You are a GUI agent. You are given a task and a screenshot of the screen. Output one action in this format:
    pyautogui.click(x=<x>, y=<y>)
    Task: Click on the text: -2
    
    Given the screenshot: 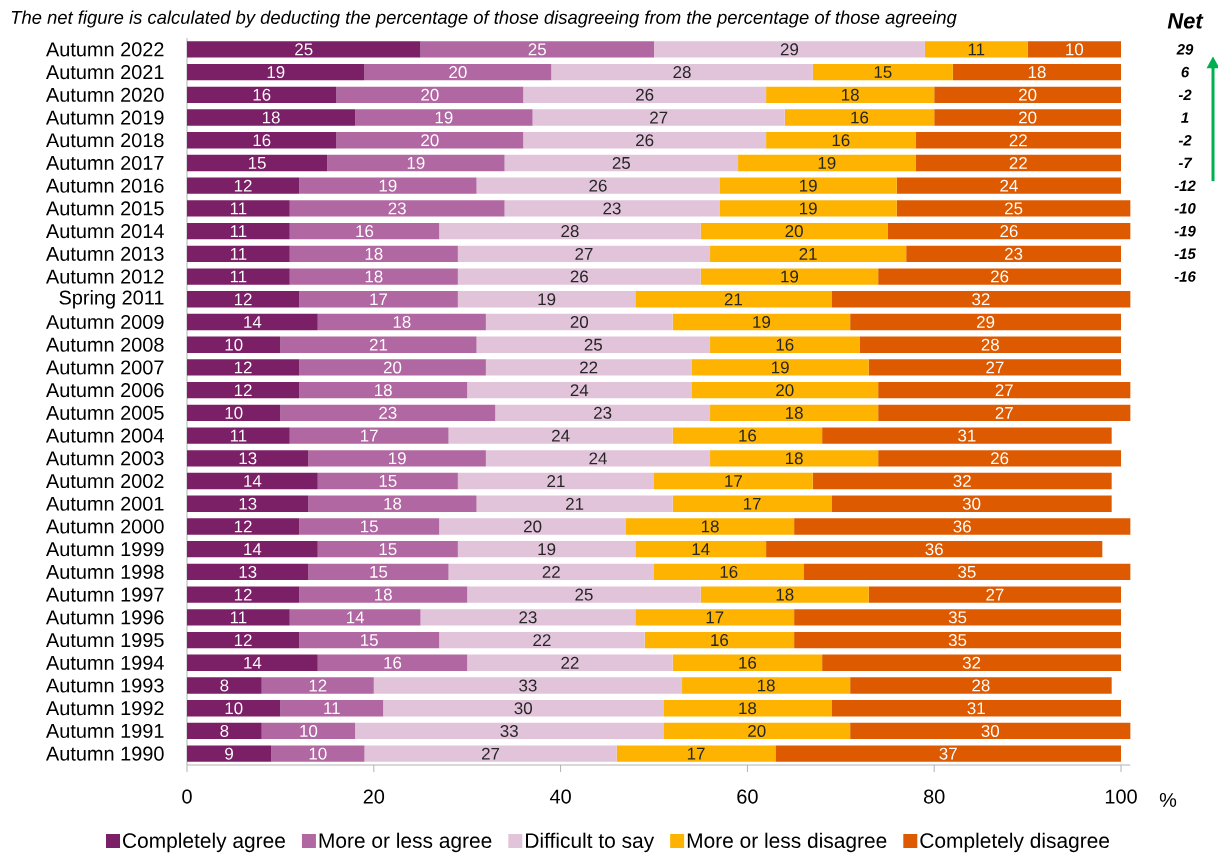 What is the action you would take?
    pyautogui.click(x=1185, y=140)
    